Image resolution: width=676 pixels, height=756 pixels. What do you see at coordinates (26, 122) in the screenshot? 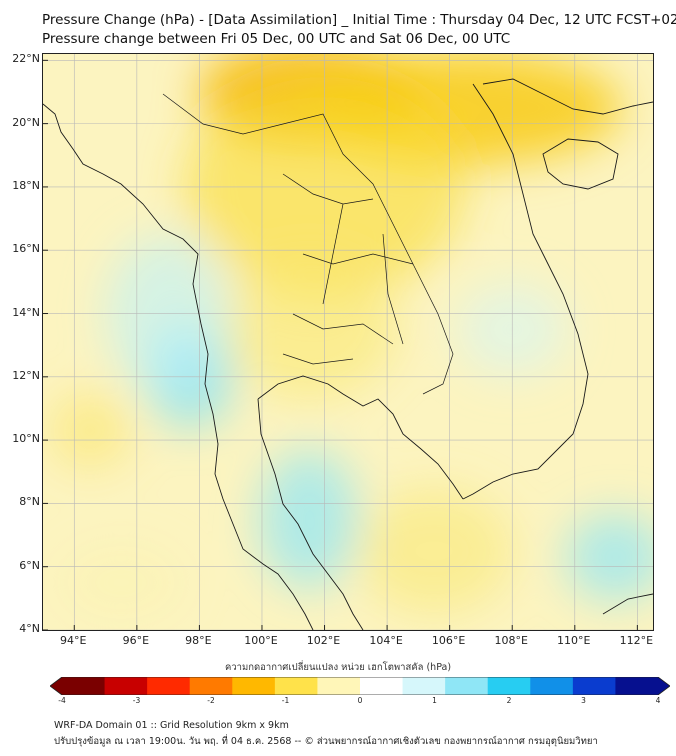
I see `lat-label-20: 20°N` at bounding box center [26, 122].